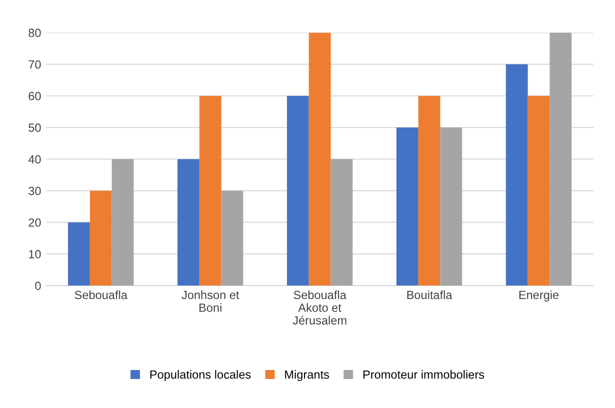 The width and height of the screenshot is (615, 408). I want to click on legend-label: Promoteur immoboliers, so click(423, 374).